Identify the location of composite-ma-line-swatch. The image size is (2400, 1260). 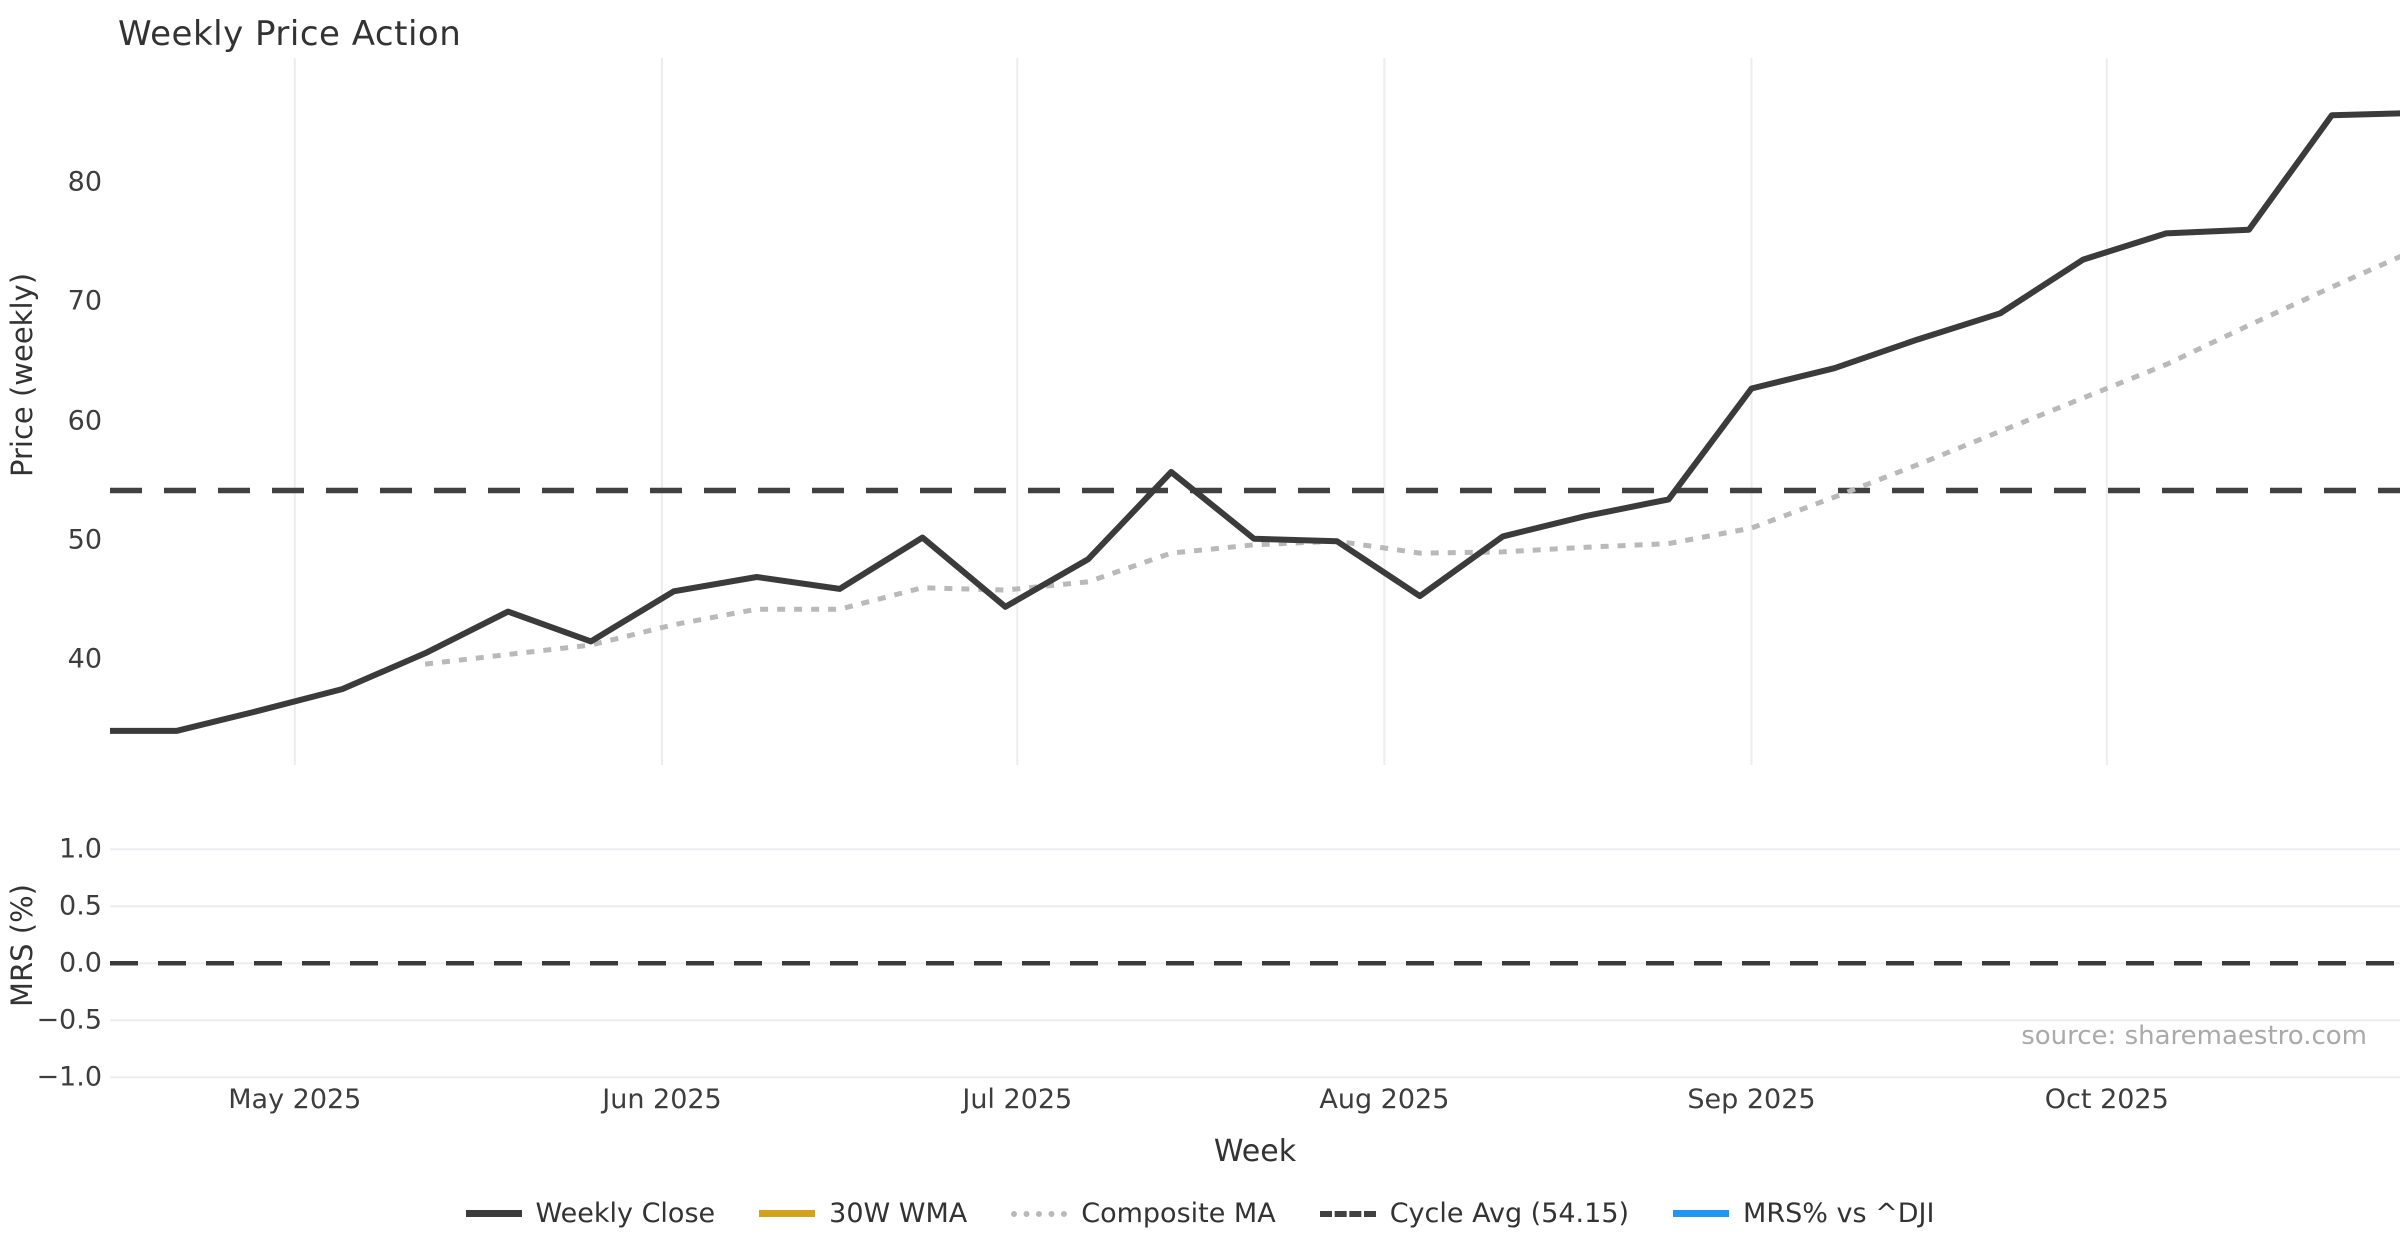
(1039, 1213).